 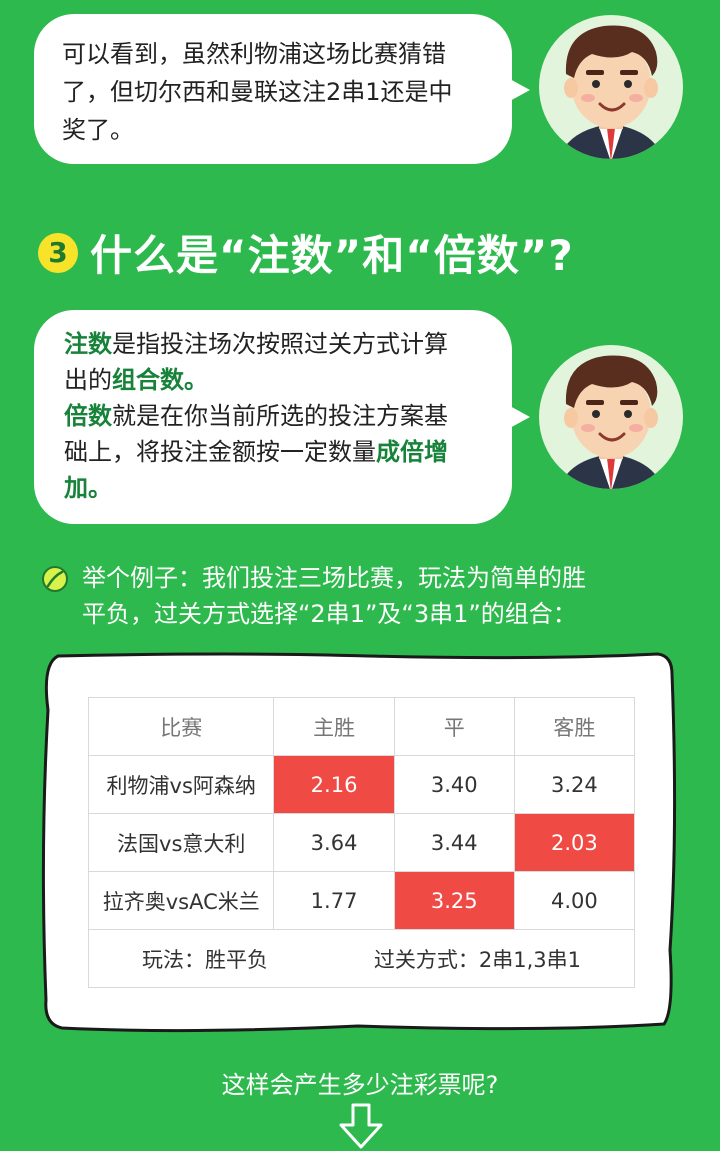 What do you see at coordinates (329, 614) in the screenshot?
I see `example-line-2: 平负，过关方式选择“2串1”及“3串1”的组合：` at bounding box center [329, 614].